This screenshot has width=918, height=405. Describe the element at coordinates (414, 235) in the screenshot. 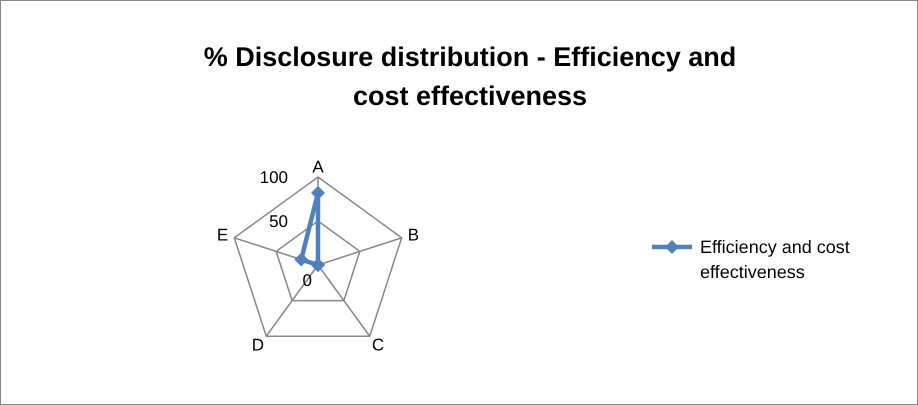

I see `spoke-label: B` at that location.